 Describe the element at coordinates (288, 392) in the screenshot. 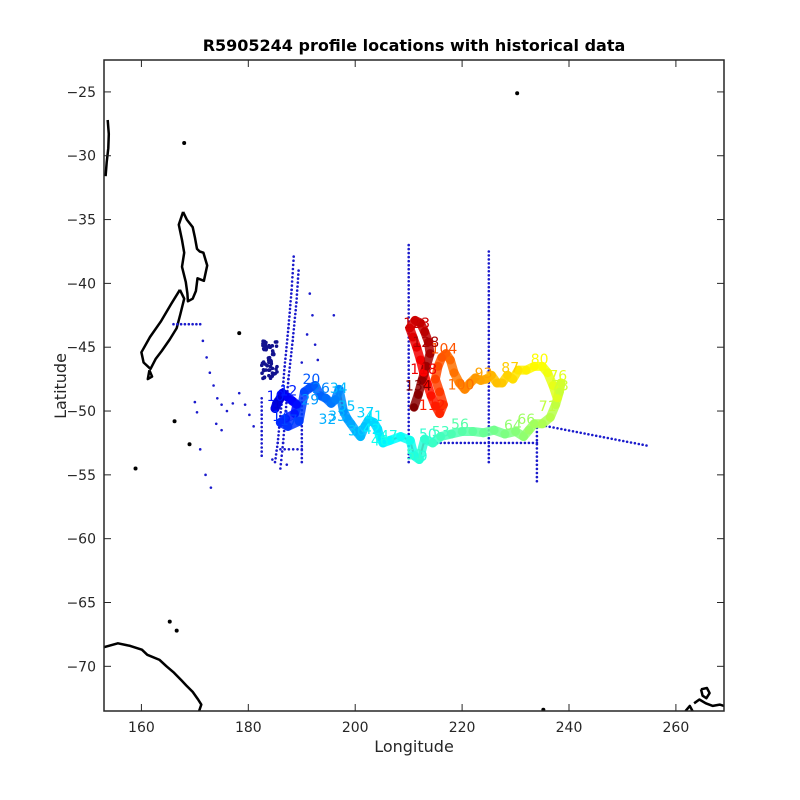

I see `profile-label-2: 12` at that location.